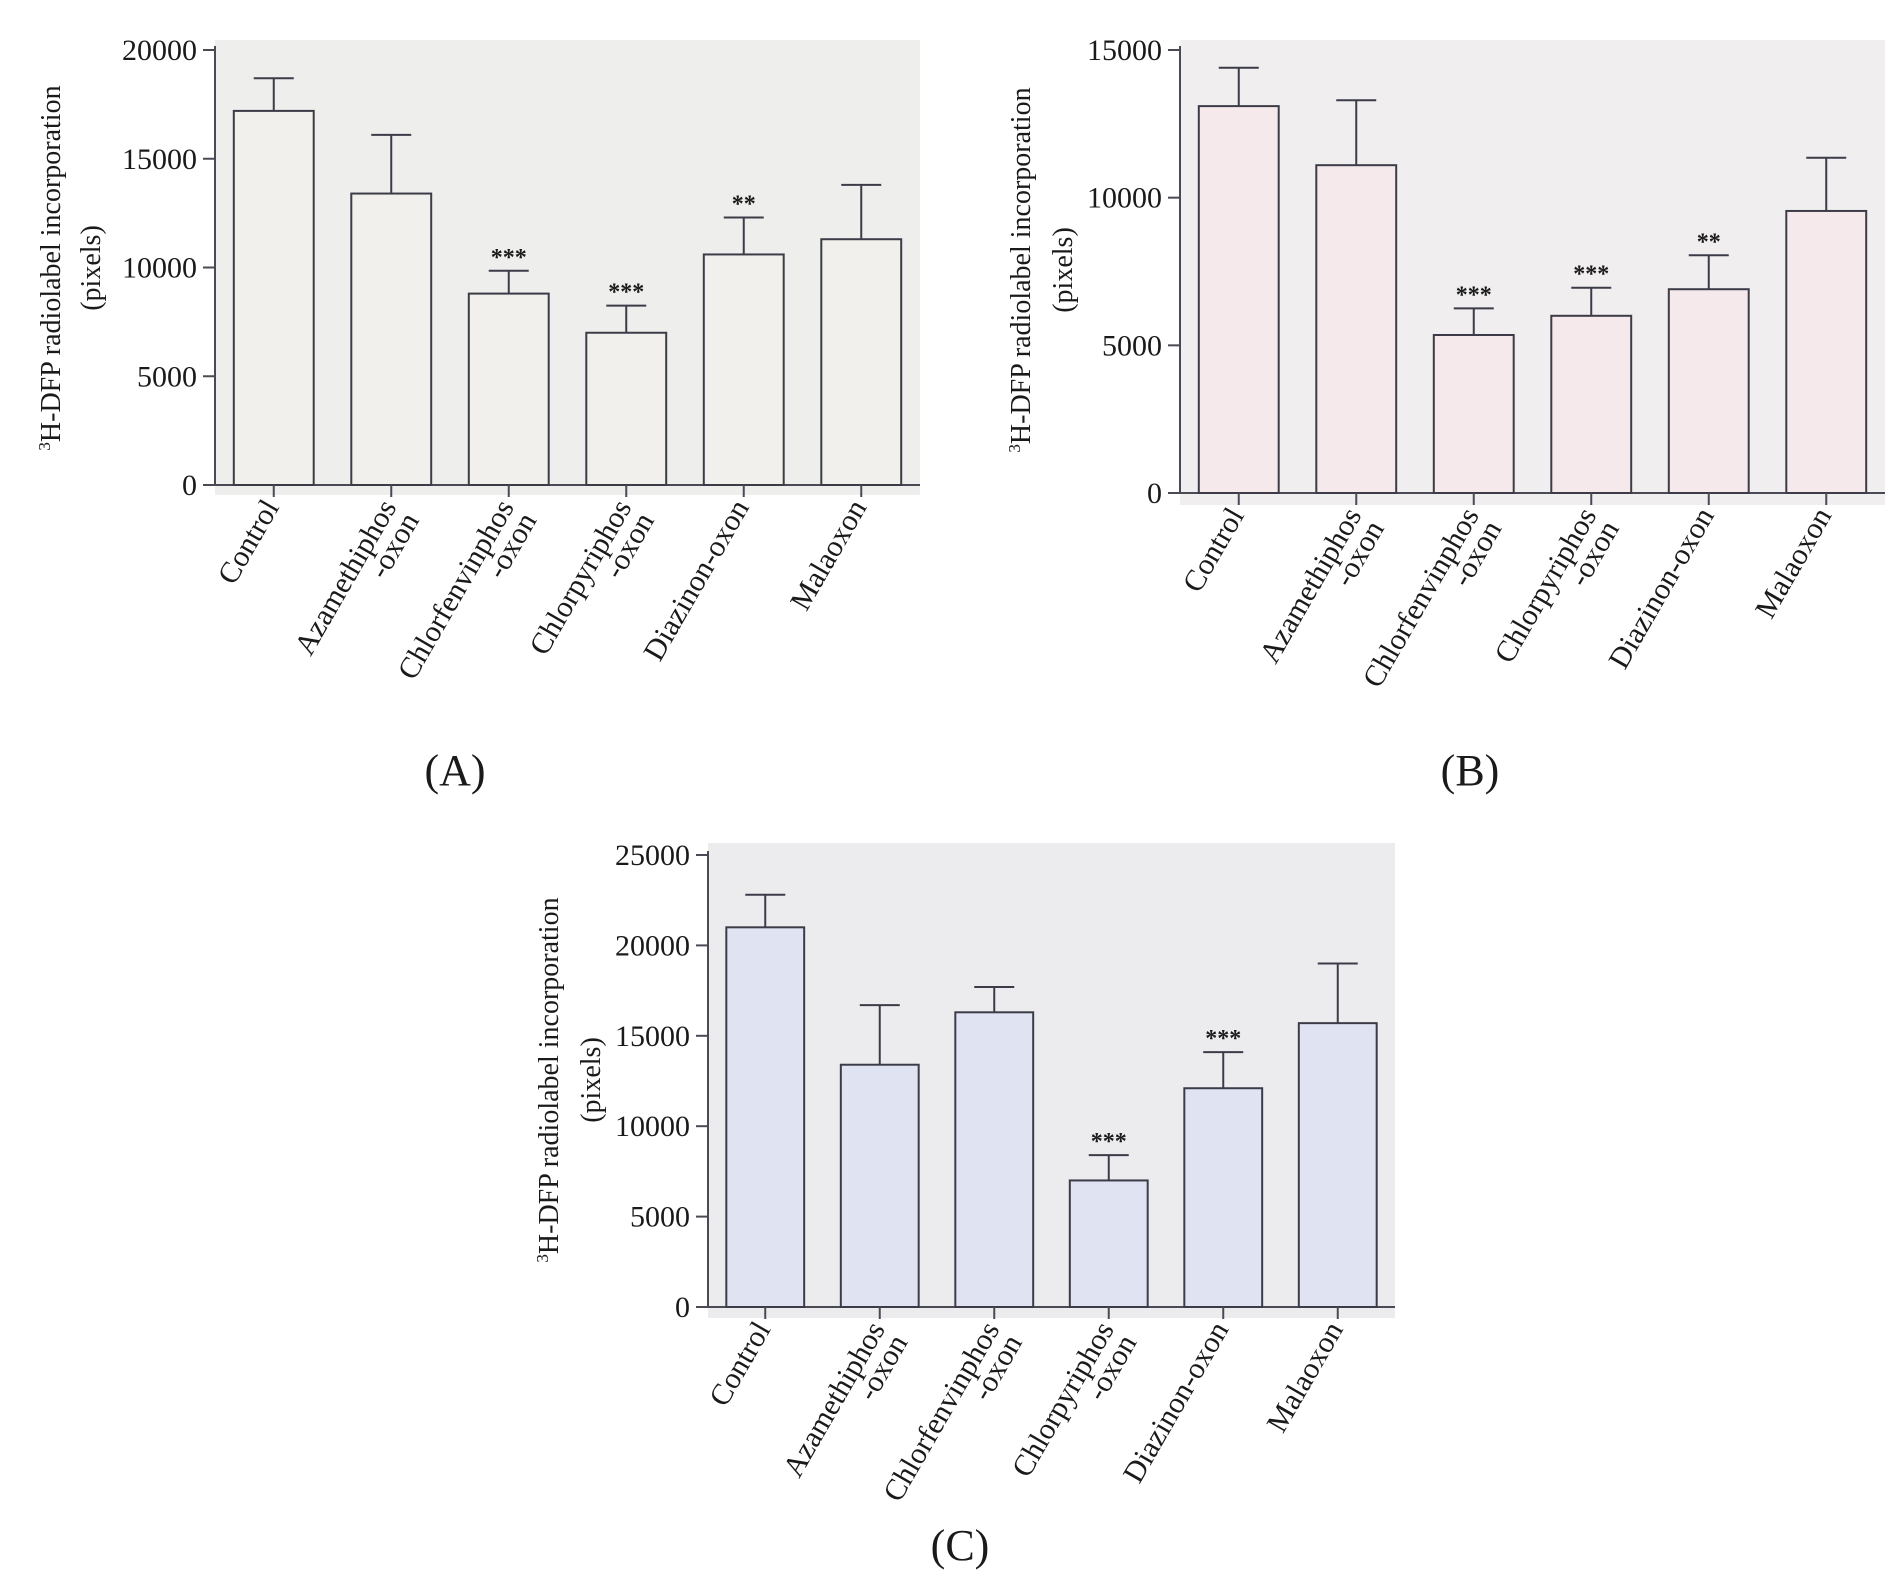 This screenshot has width=1903, height=1592. Describe the element at coordinates (454, 770) in the screenshot. I see `panel-label: (A)` at that location.